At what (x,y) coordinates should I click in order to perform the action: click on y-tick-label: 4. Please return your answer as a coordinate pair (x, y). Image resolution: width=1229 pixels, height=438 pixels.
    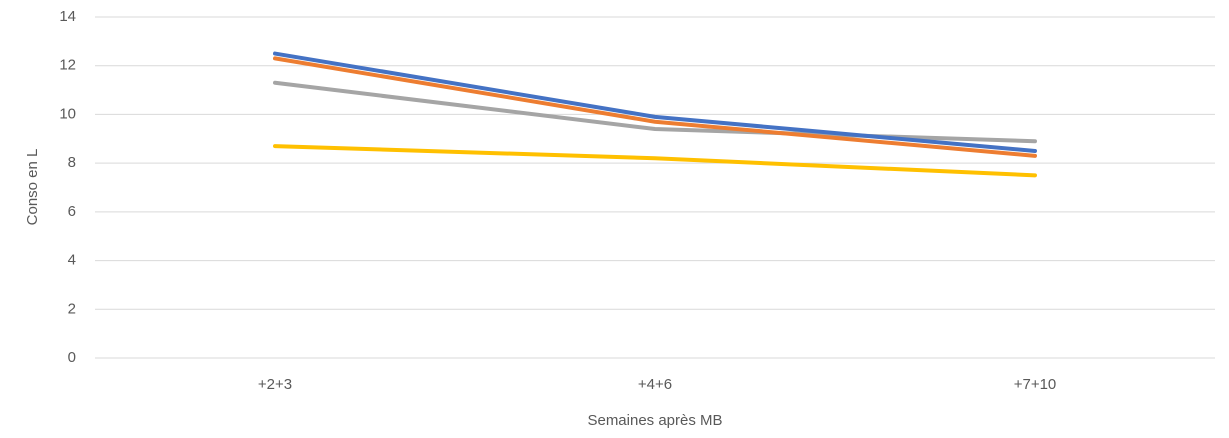
    Looking at the image, I should click on (72, 260).